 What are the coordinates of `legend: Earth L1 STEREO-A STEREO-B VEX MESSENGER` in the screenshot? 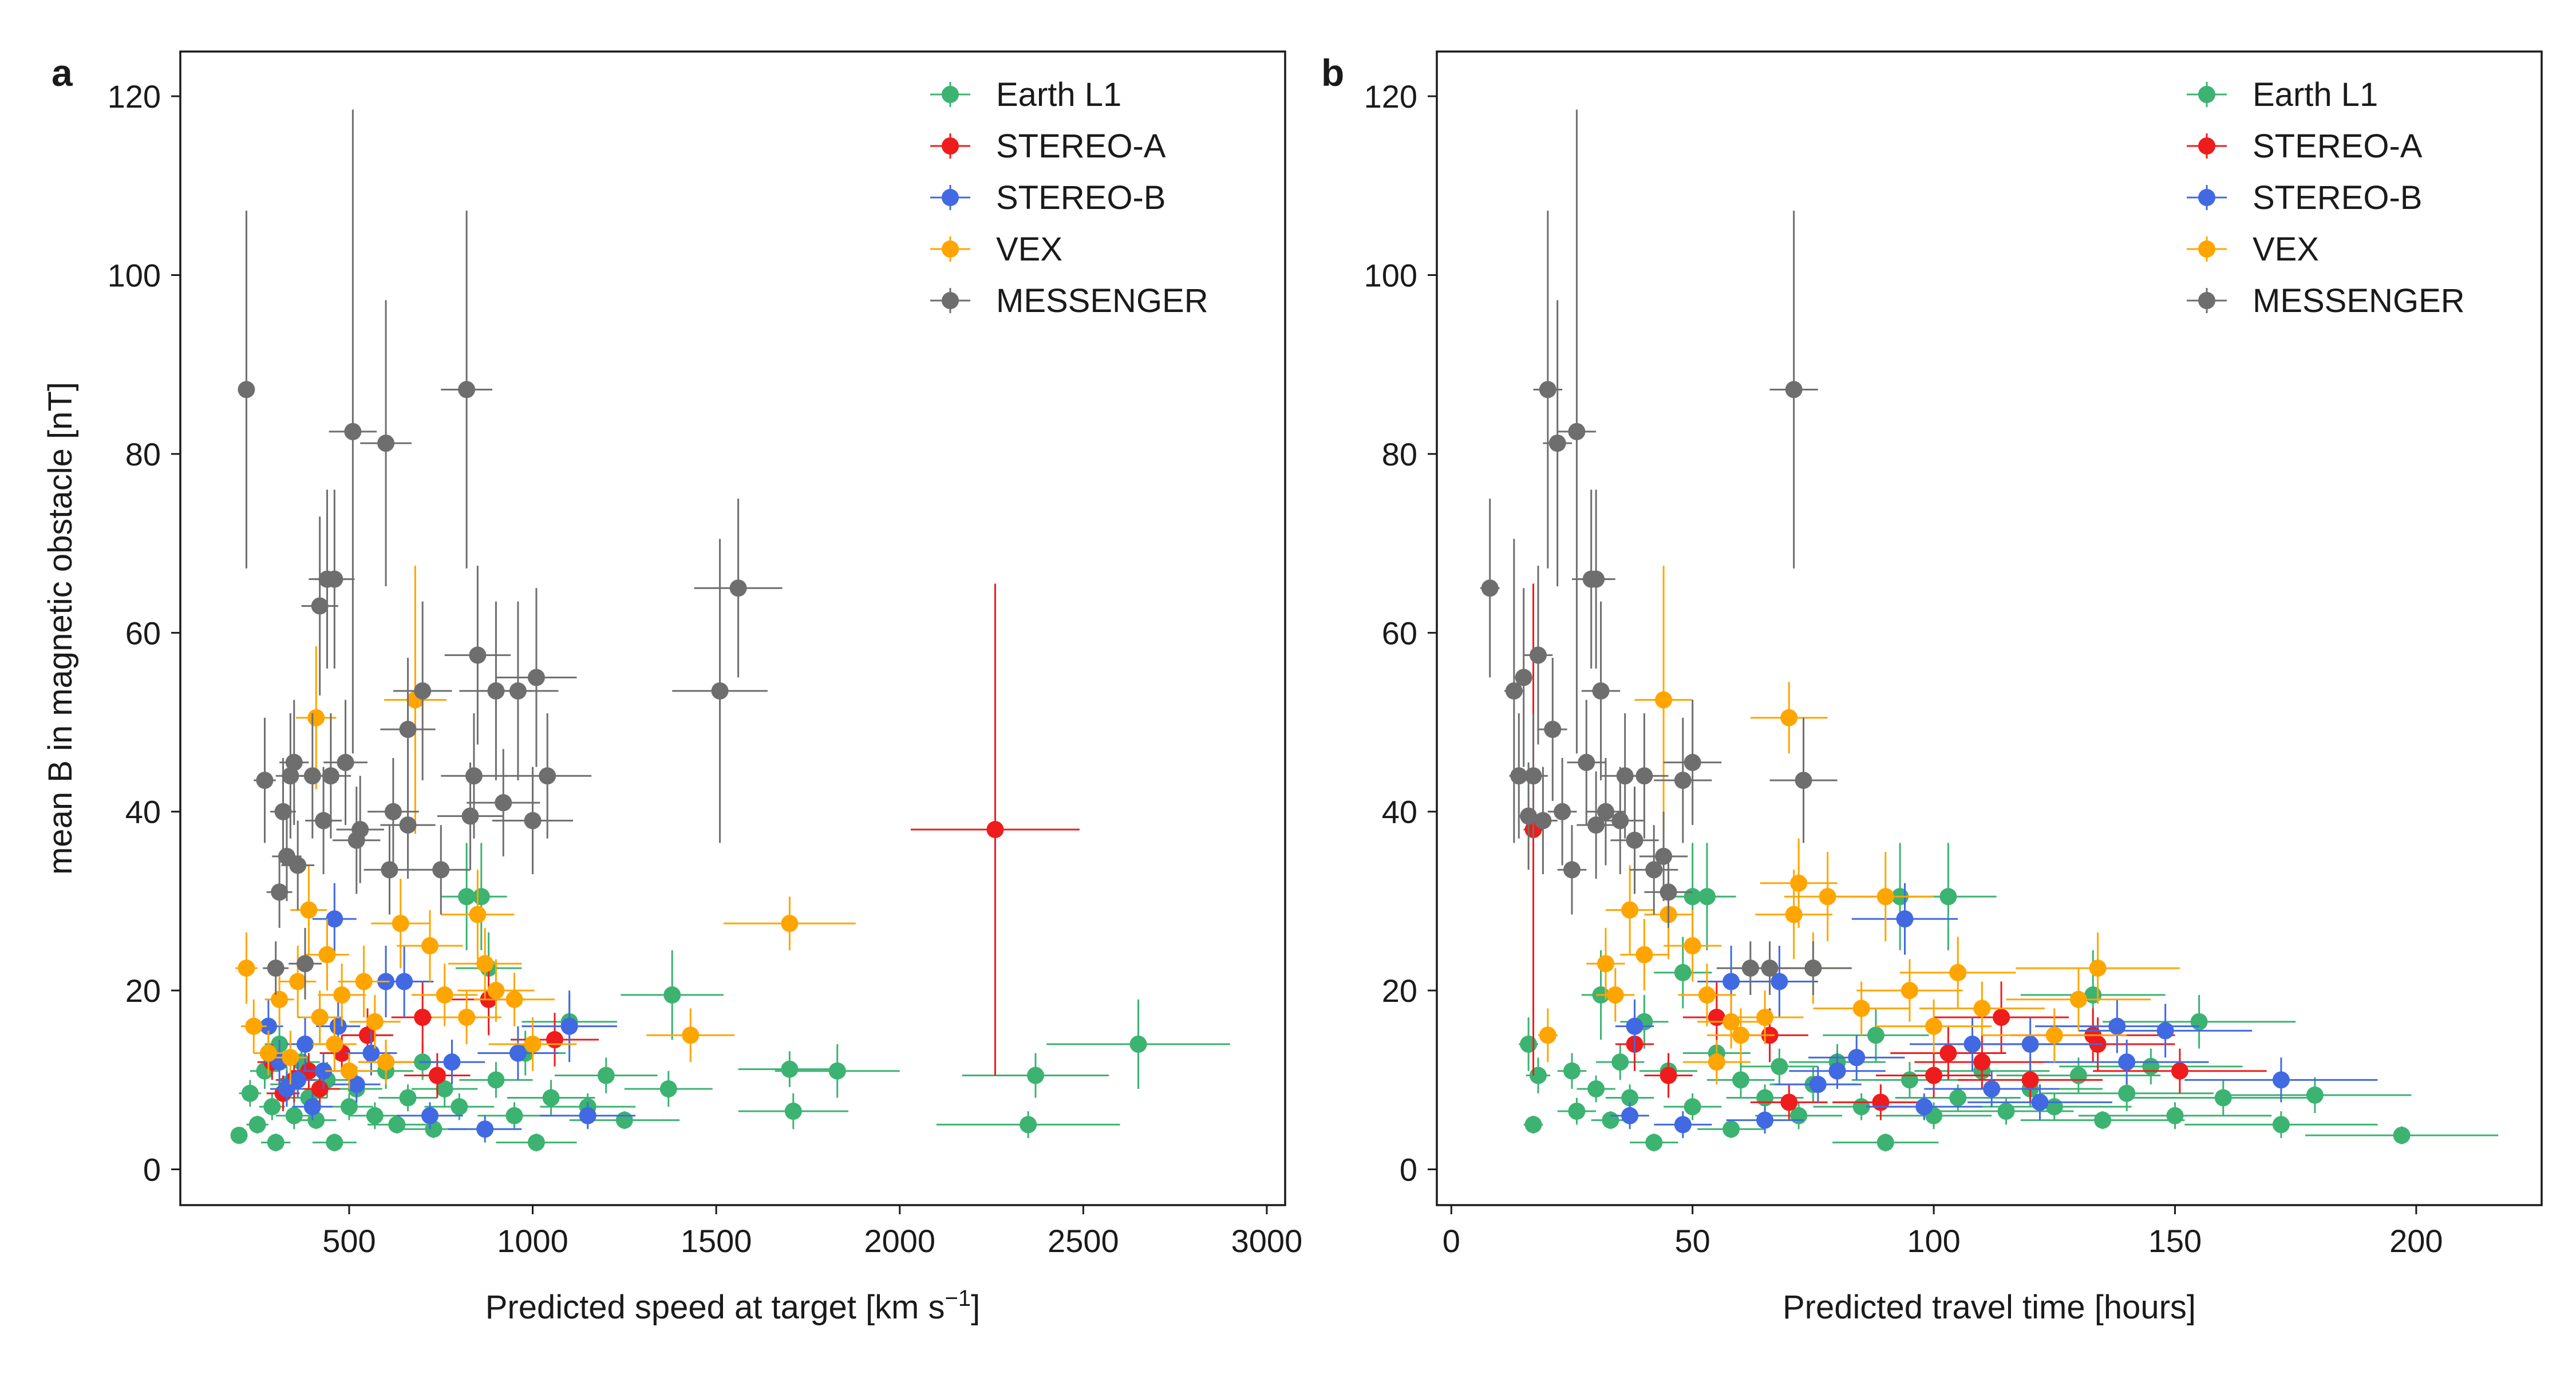 It's located at (2326, 198).